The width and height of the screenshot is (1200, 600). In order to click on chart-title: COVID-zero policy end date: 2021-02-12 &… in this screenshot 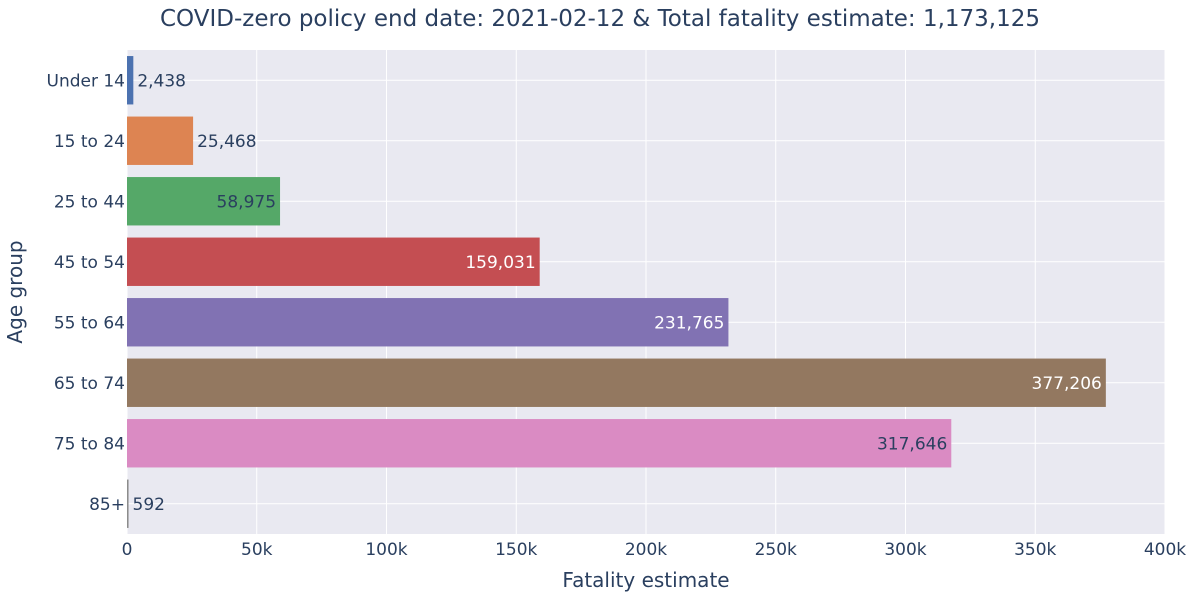, I will do `click(600, 19)`.